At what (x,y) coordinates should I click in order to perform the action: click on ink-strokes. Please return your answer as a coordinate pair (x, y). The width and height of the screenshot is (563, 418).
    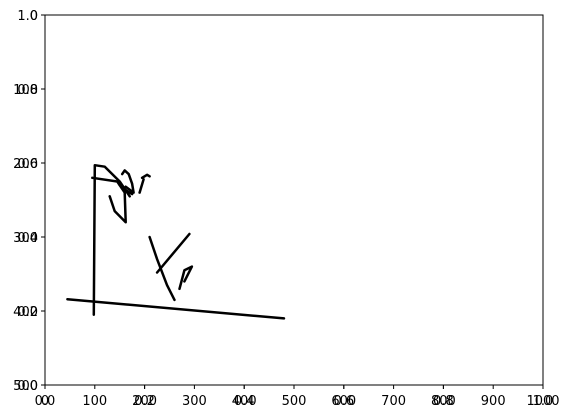
    Looking at the image, I should click on (176, 241).